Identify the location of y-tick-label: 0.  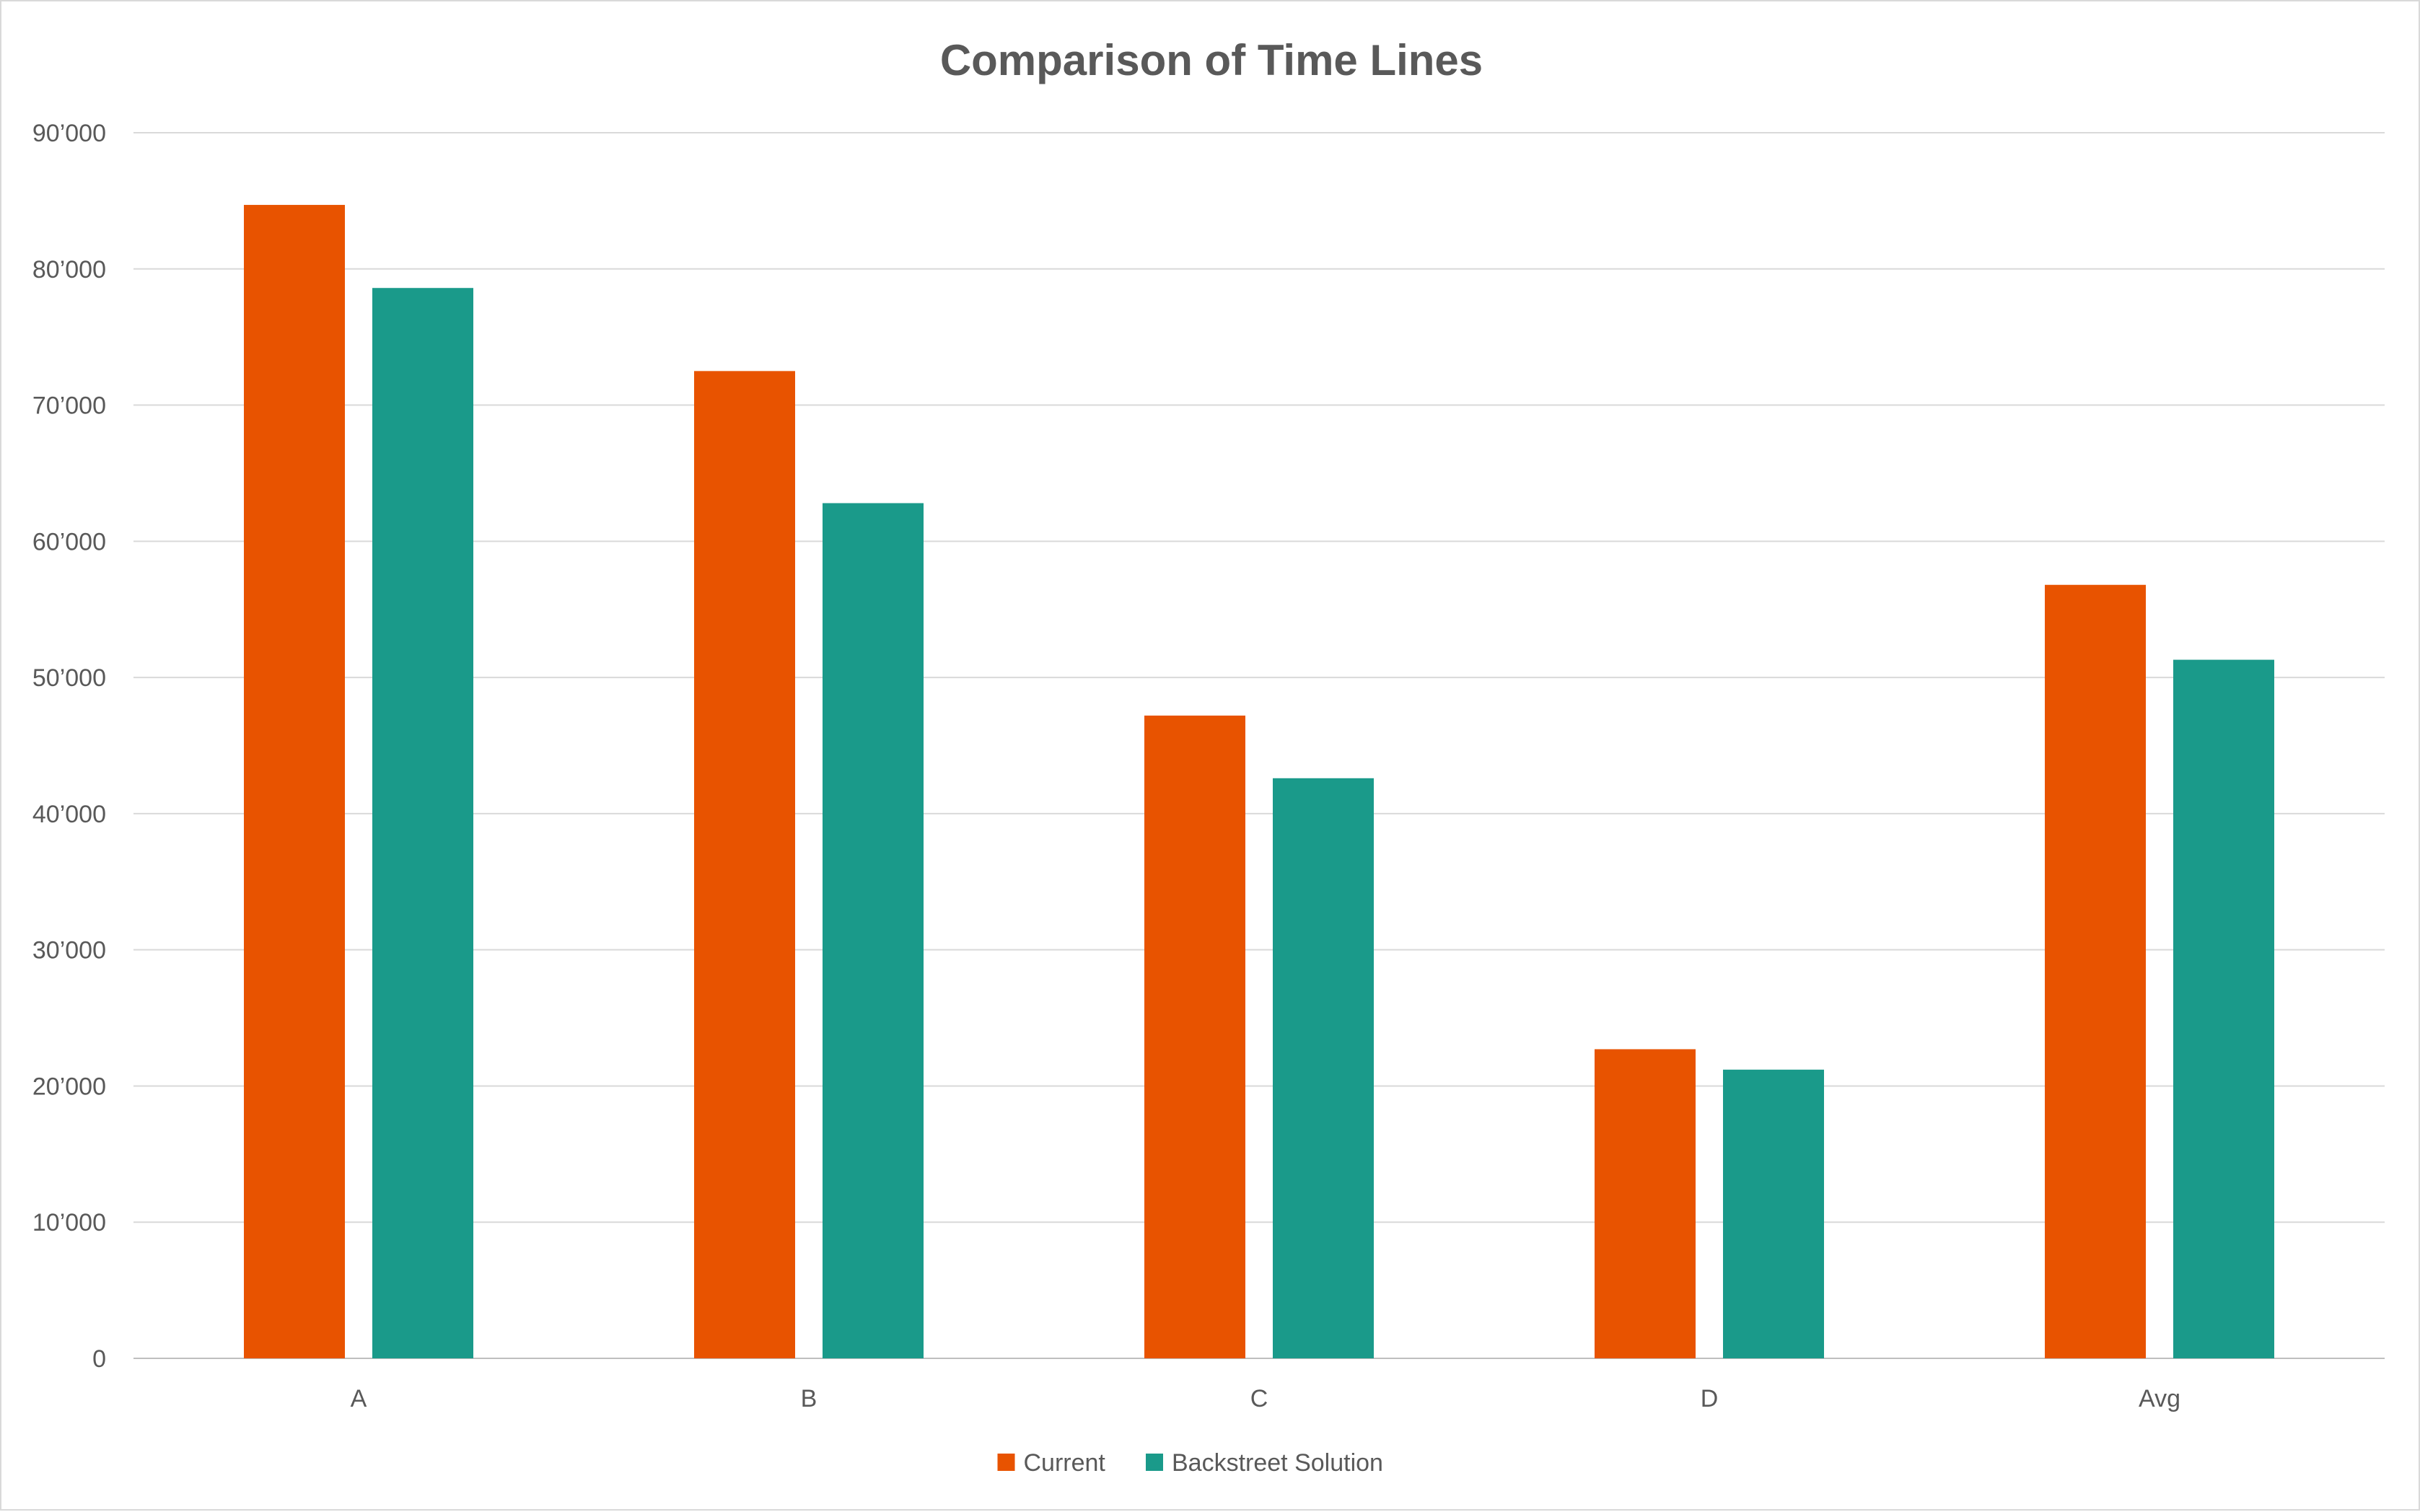
(99, 1359).